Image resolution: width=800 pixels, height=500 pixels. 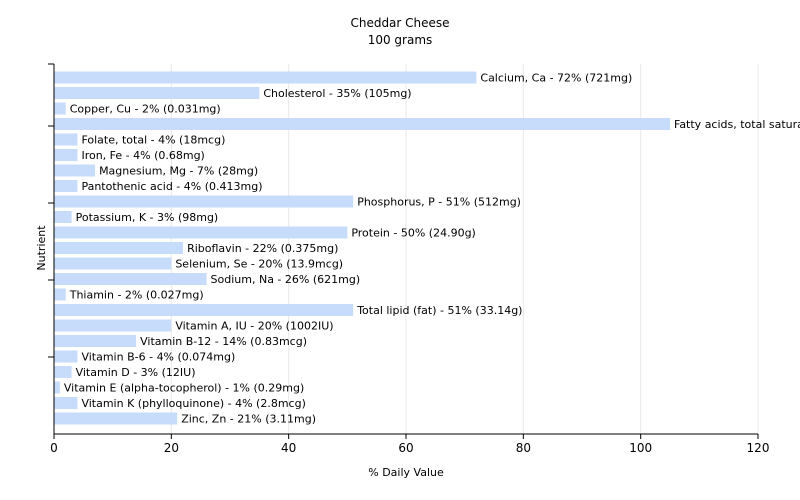 What do you see at coordinates (147, 217) in the screenshot?
I see `bar-label: Potassium, K - 3% (98mg)` at bounding box center [147, 217].